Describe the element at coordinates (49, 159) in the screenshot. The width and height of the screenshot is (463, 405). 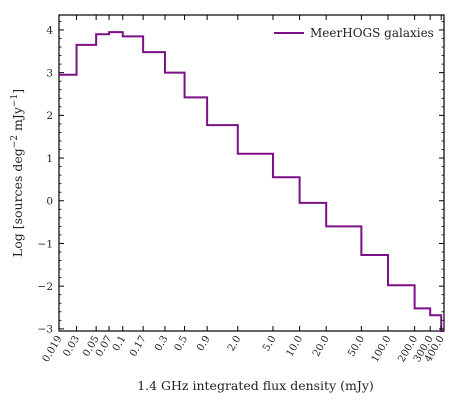
I see `y-tick-label: 1` at that location.